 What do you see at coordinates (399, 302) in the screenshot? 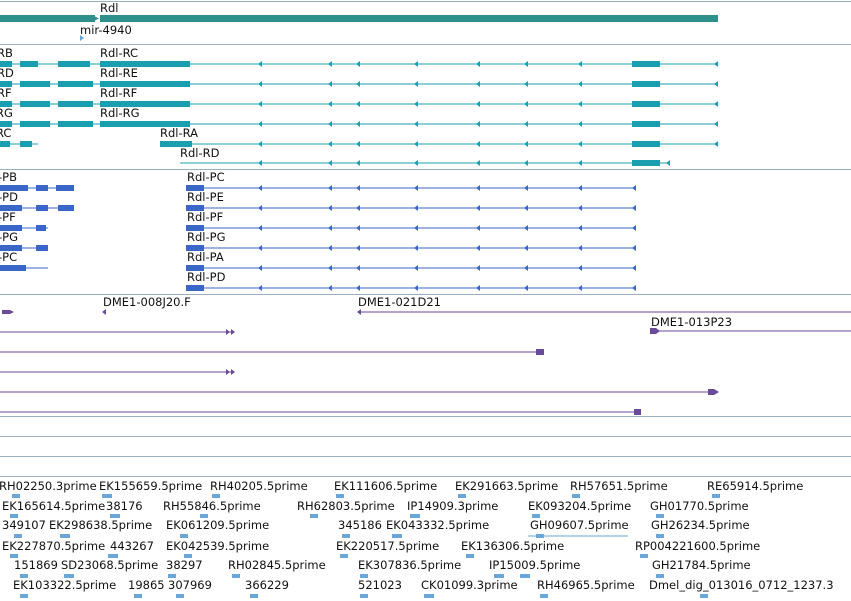
I see `clone-label: DME1-021D21` at bounding box center [399, 302].